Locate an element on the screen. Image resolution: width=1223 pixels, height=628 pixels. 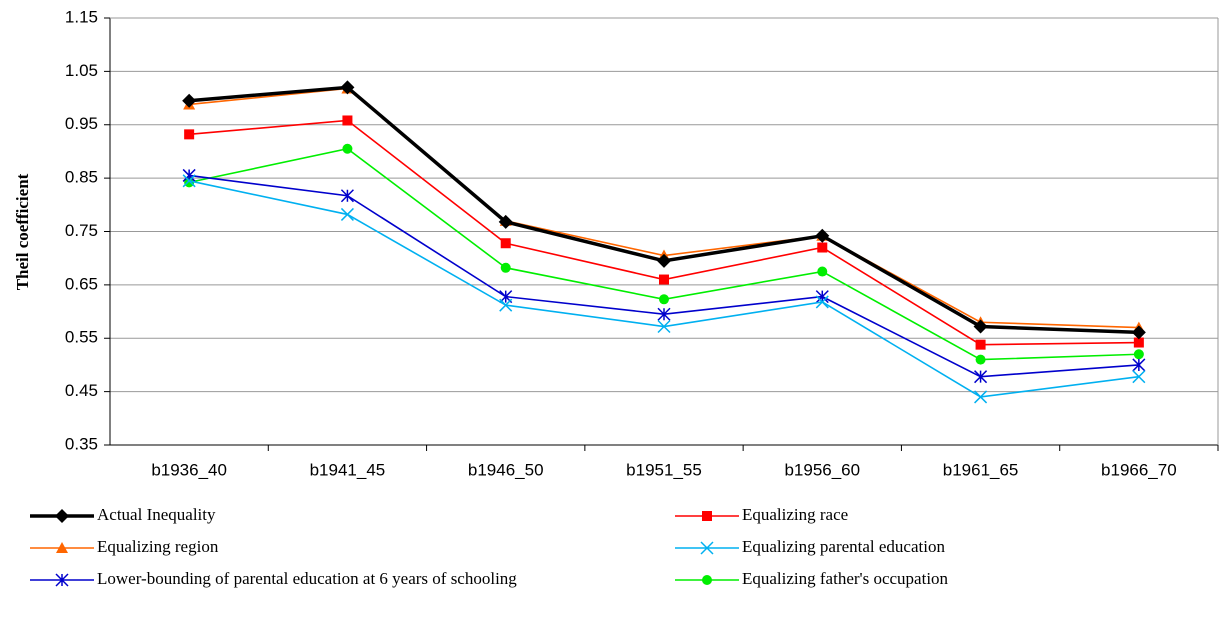
y-axis-title: Theil coefficient is located at coordinates (22, 231).